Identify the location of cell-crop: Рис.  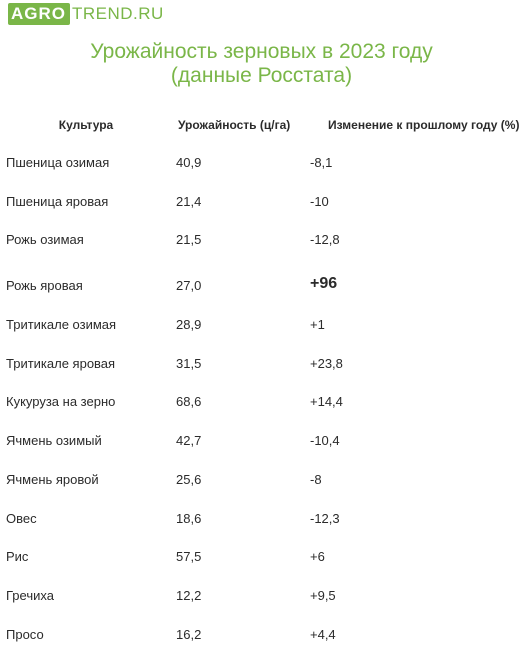
(17, 557).